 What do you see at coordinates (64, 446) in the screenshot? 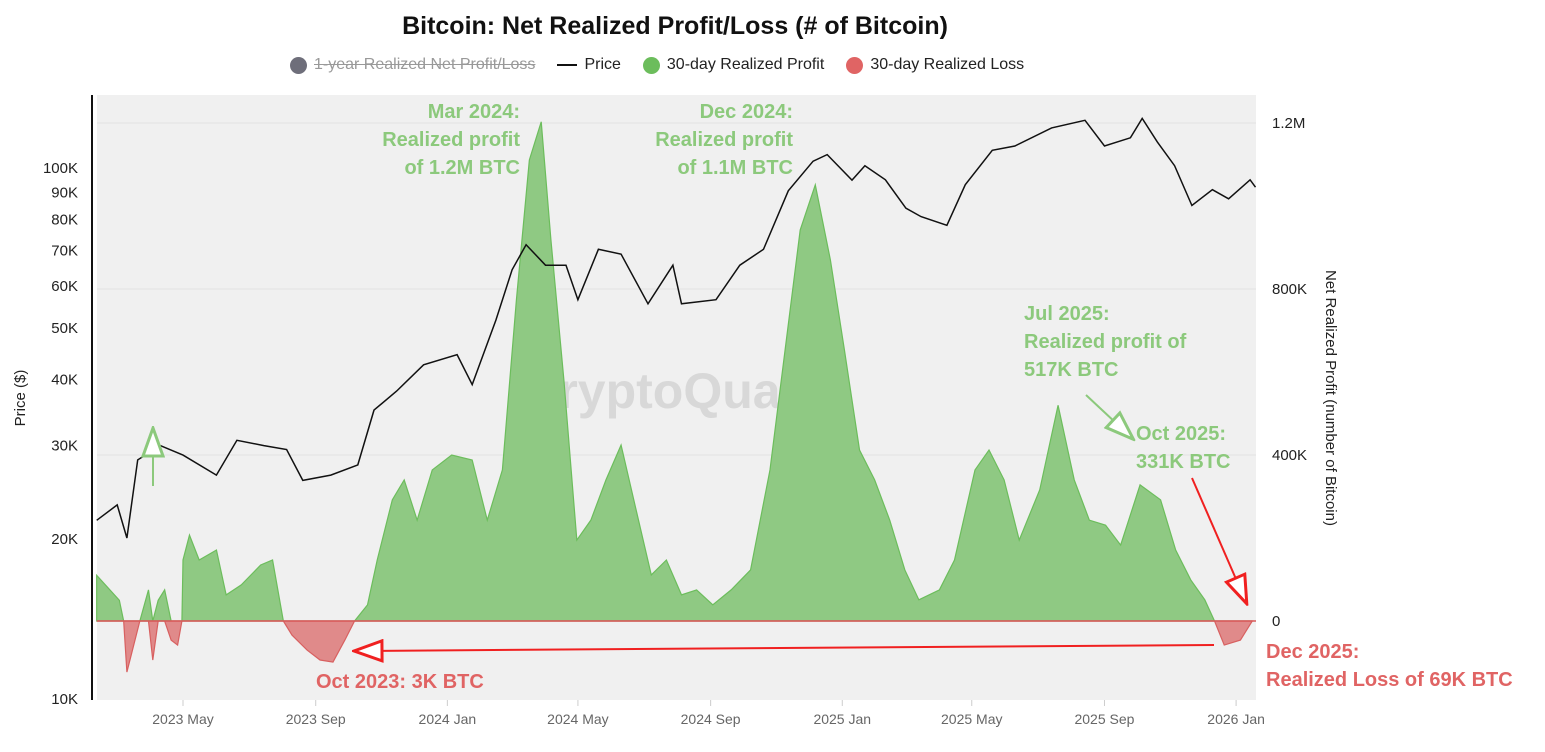
I see `y-left-tick-label: 30K` at bounding box center [64, 446].